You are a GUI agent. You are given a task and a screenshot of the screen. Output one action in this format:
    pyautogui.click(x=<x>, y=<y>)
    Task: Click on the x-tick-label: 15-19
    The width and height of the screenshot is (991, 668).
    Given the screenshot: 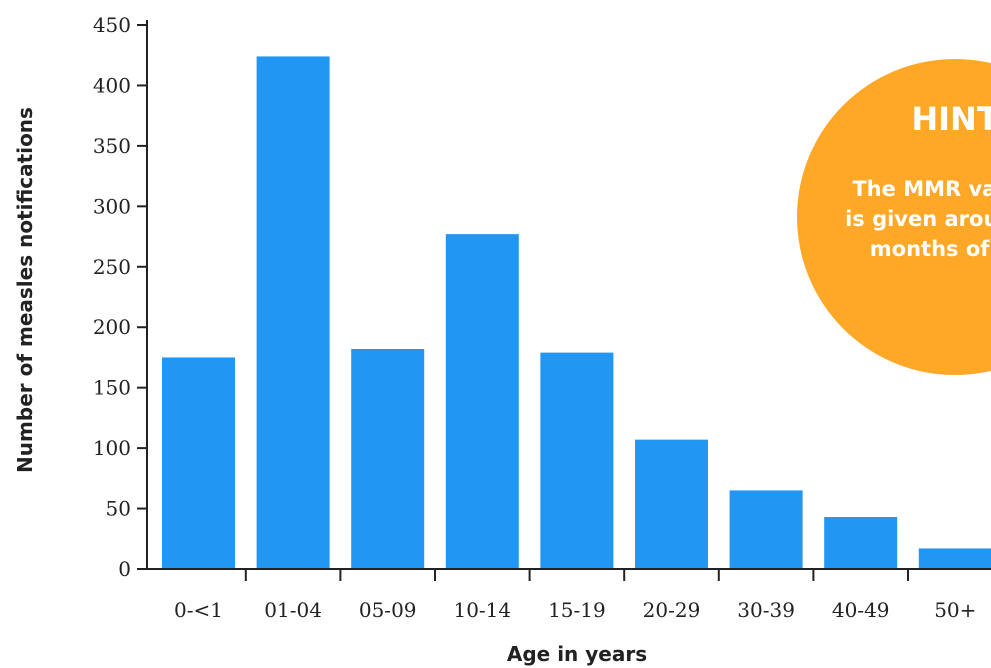 What is the action you would take?
    pyautogui.click(x=577, y=610)
    